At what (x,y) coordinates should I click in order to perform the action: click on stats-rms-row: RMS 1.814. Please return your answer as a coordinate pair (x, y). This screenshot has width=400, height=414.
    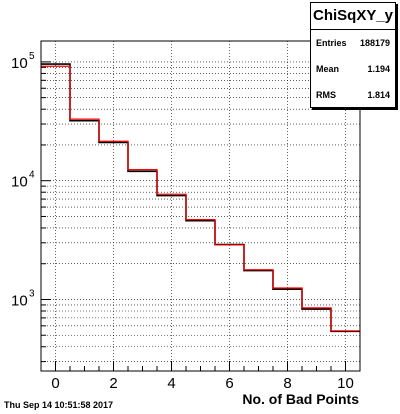
    Looking at the image, I should click on (353, 95).